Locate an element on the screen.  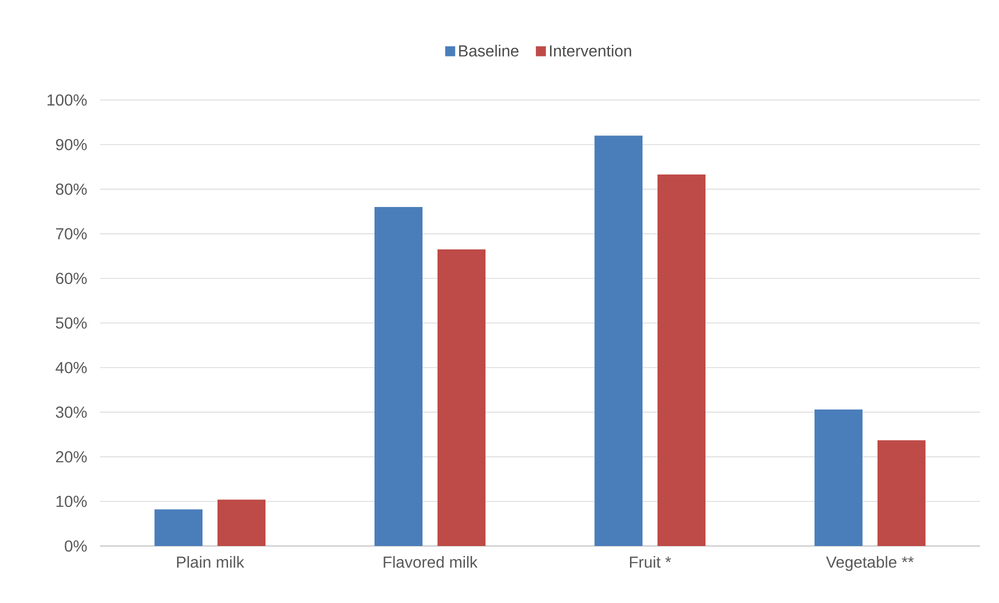
y-tick-label: 40% is located at coordinates (71, 368).